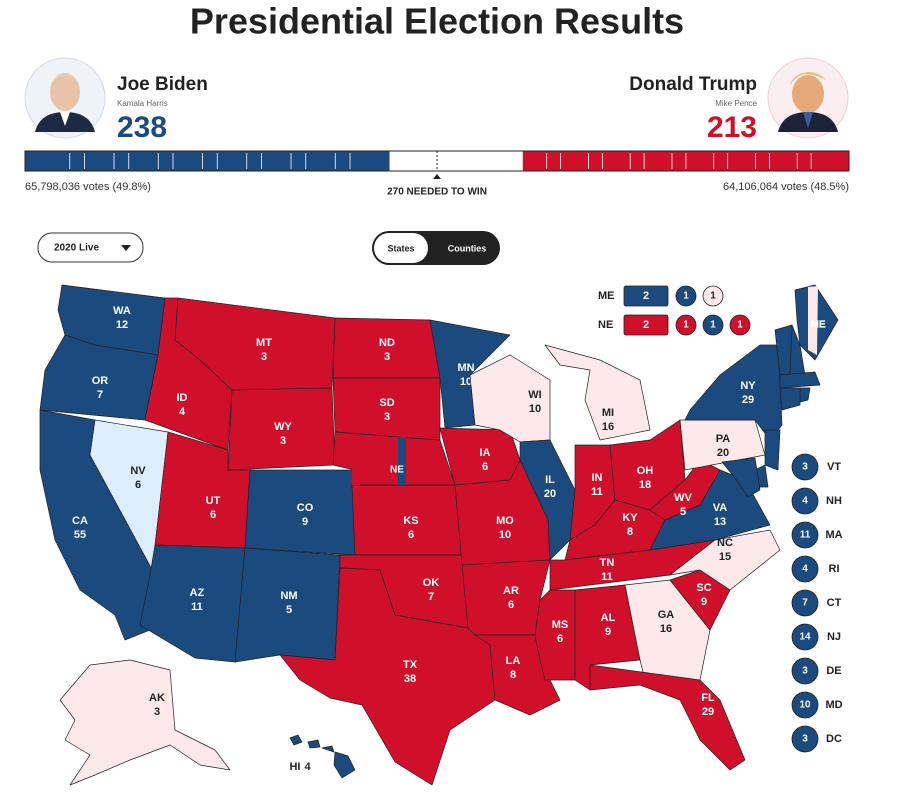 The width and height of the screenshot is (912, 792). Describe the element at coordinates (833, 705) in the screenshot. I see `small-state-abbr: MD` at that location.